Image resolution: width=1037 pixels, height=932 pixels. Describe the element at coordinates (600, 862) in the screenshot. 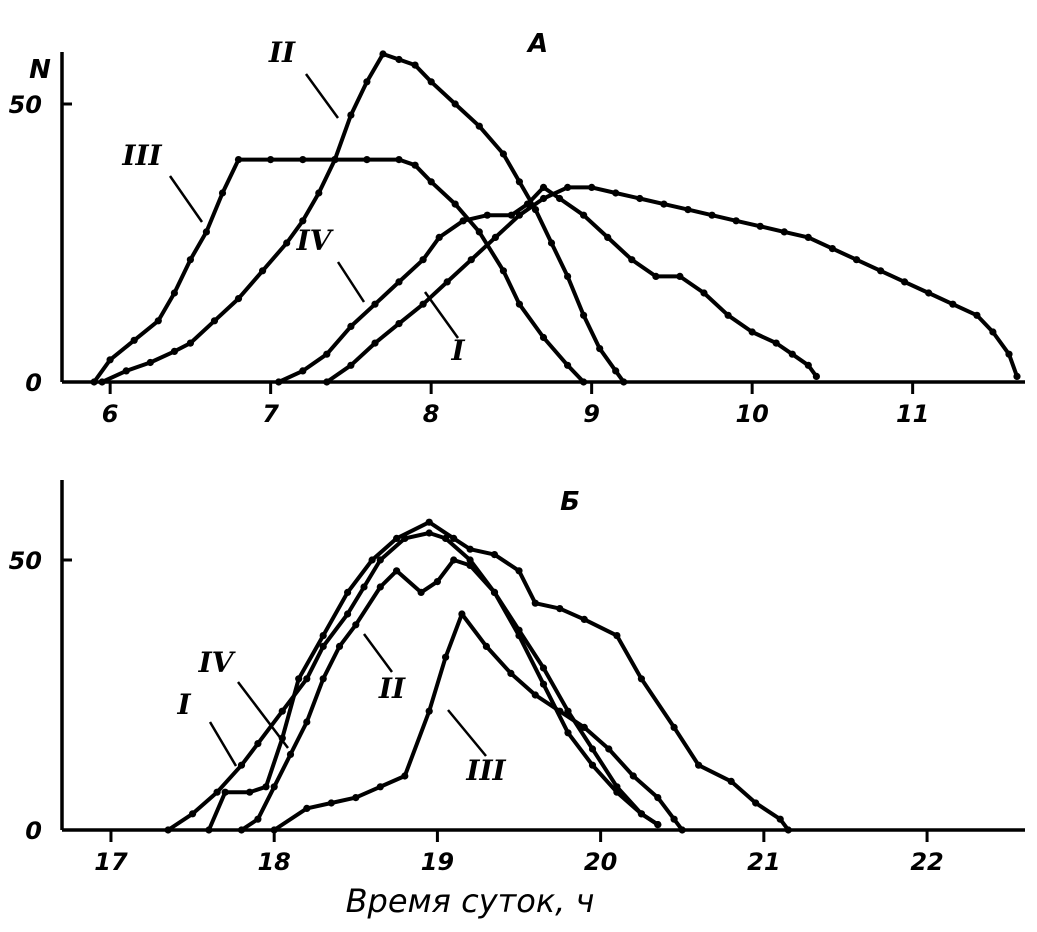

I see `x-tick-label: 20` at that location.